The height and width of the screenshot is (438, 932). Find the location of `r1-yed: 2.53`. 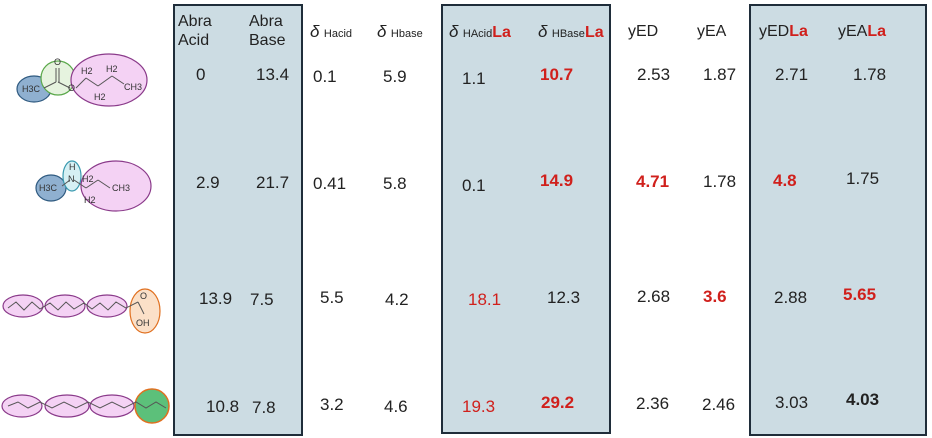

r1-yed: 2.53 is located at coordinates (654, 74).